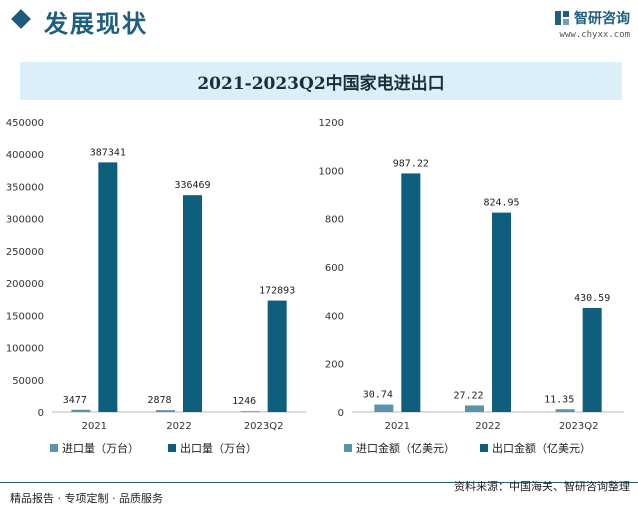  What do you see at coordinates (602, 19) in the screenshot?
I see `brand-name: 智研咨询` at bounding box center [602, 19].